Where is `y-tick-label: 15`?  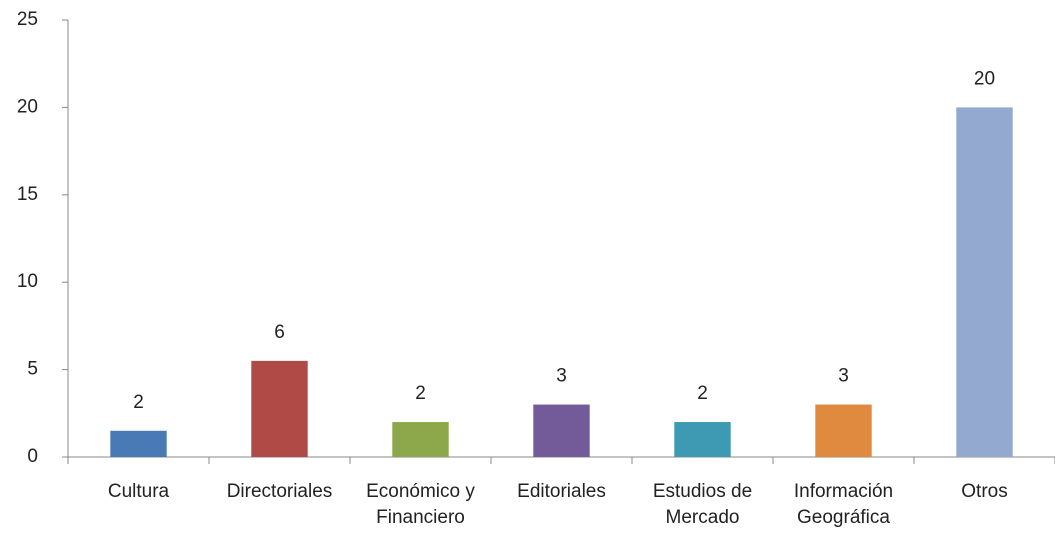 y-tick-label: 15 is located at coordinates (27, 194).